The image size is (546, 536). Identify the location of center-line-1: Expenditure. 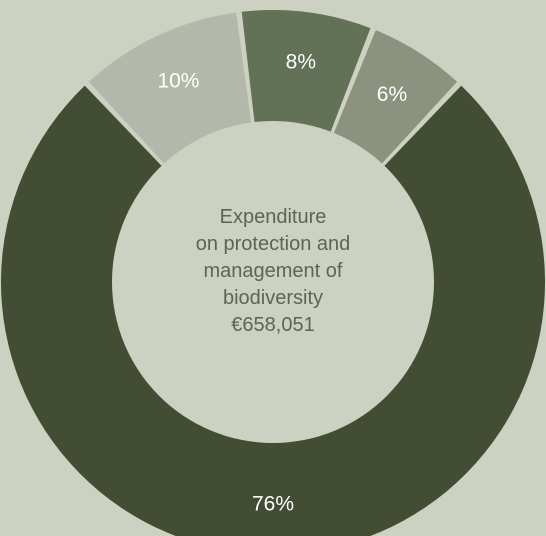
(273, 217).